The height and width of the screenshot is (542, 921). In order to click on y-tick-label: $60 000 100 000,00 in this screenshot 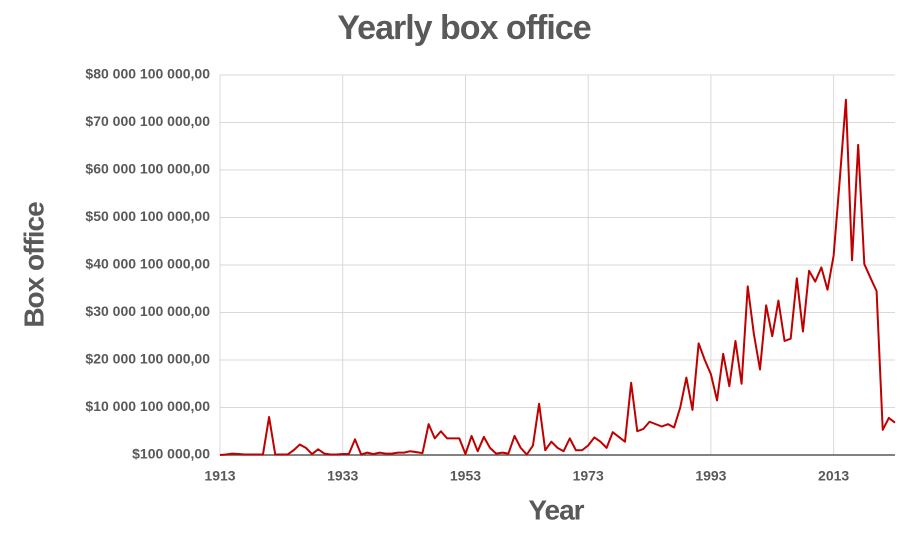, I will do `click(147, 169)`.